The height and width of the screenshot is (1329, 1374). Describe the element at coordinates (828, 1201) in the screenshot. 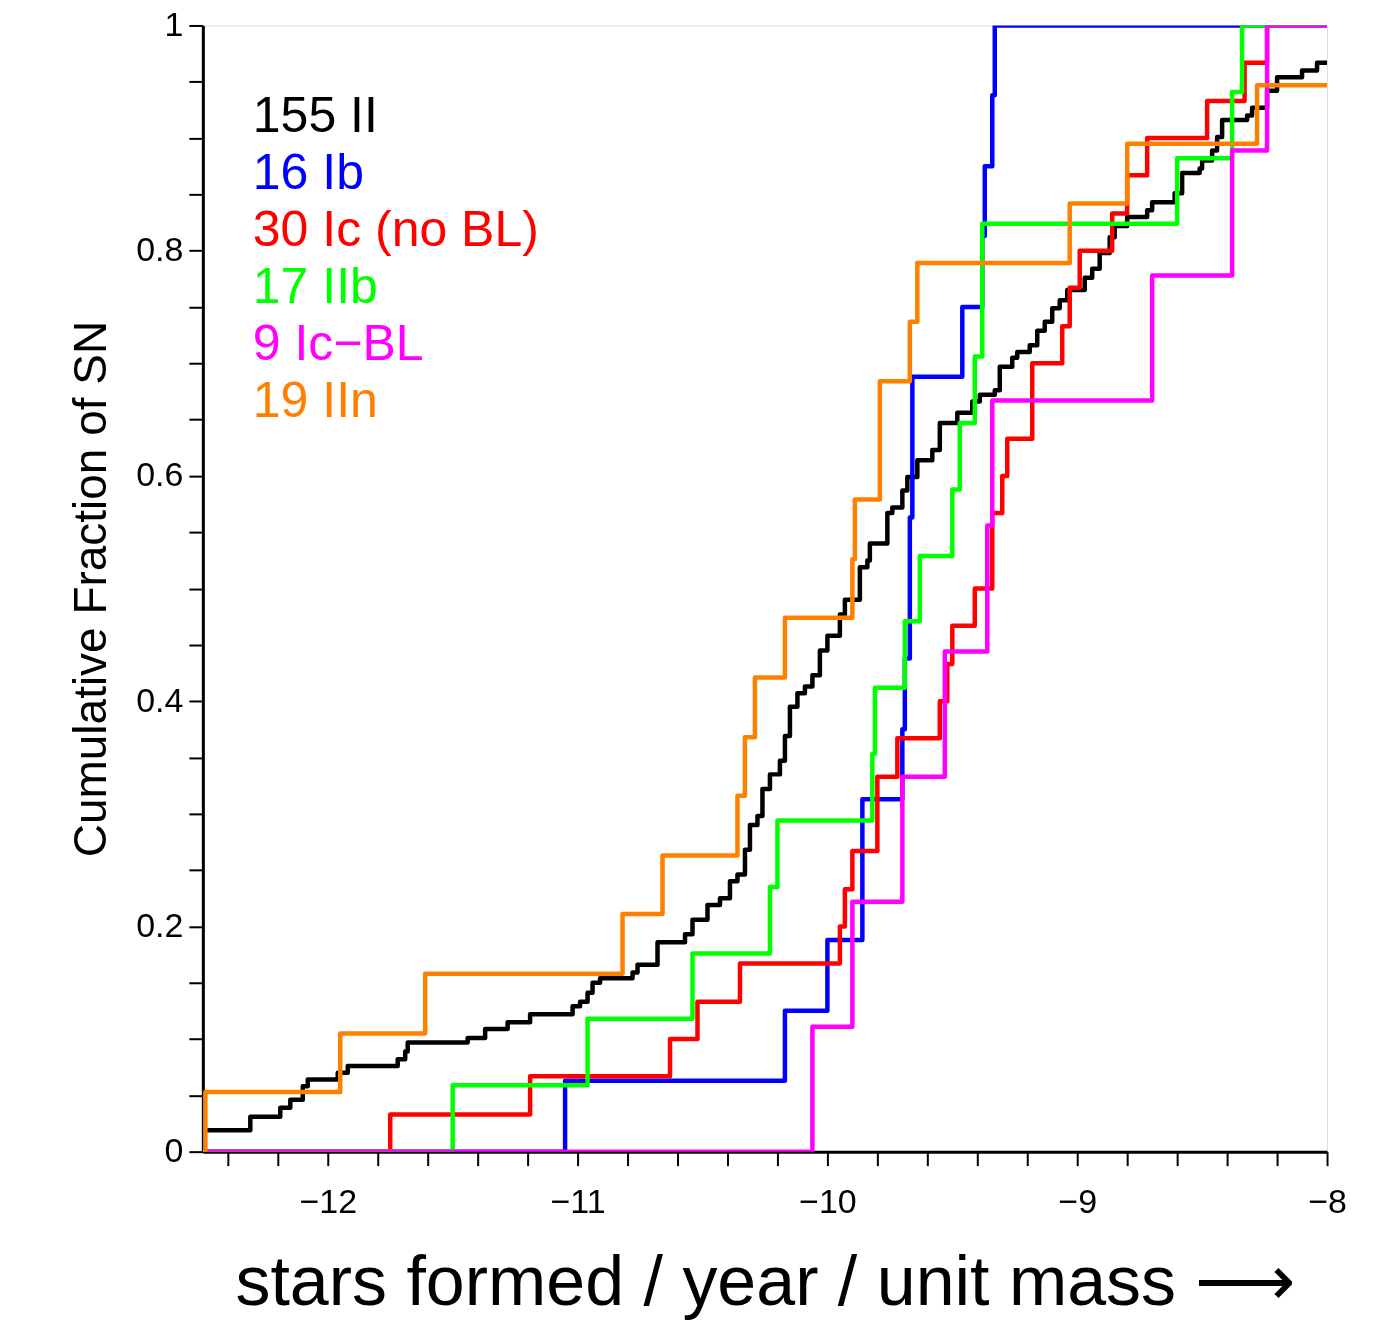

I see `x-tick-label: −10` at that location.